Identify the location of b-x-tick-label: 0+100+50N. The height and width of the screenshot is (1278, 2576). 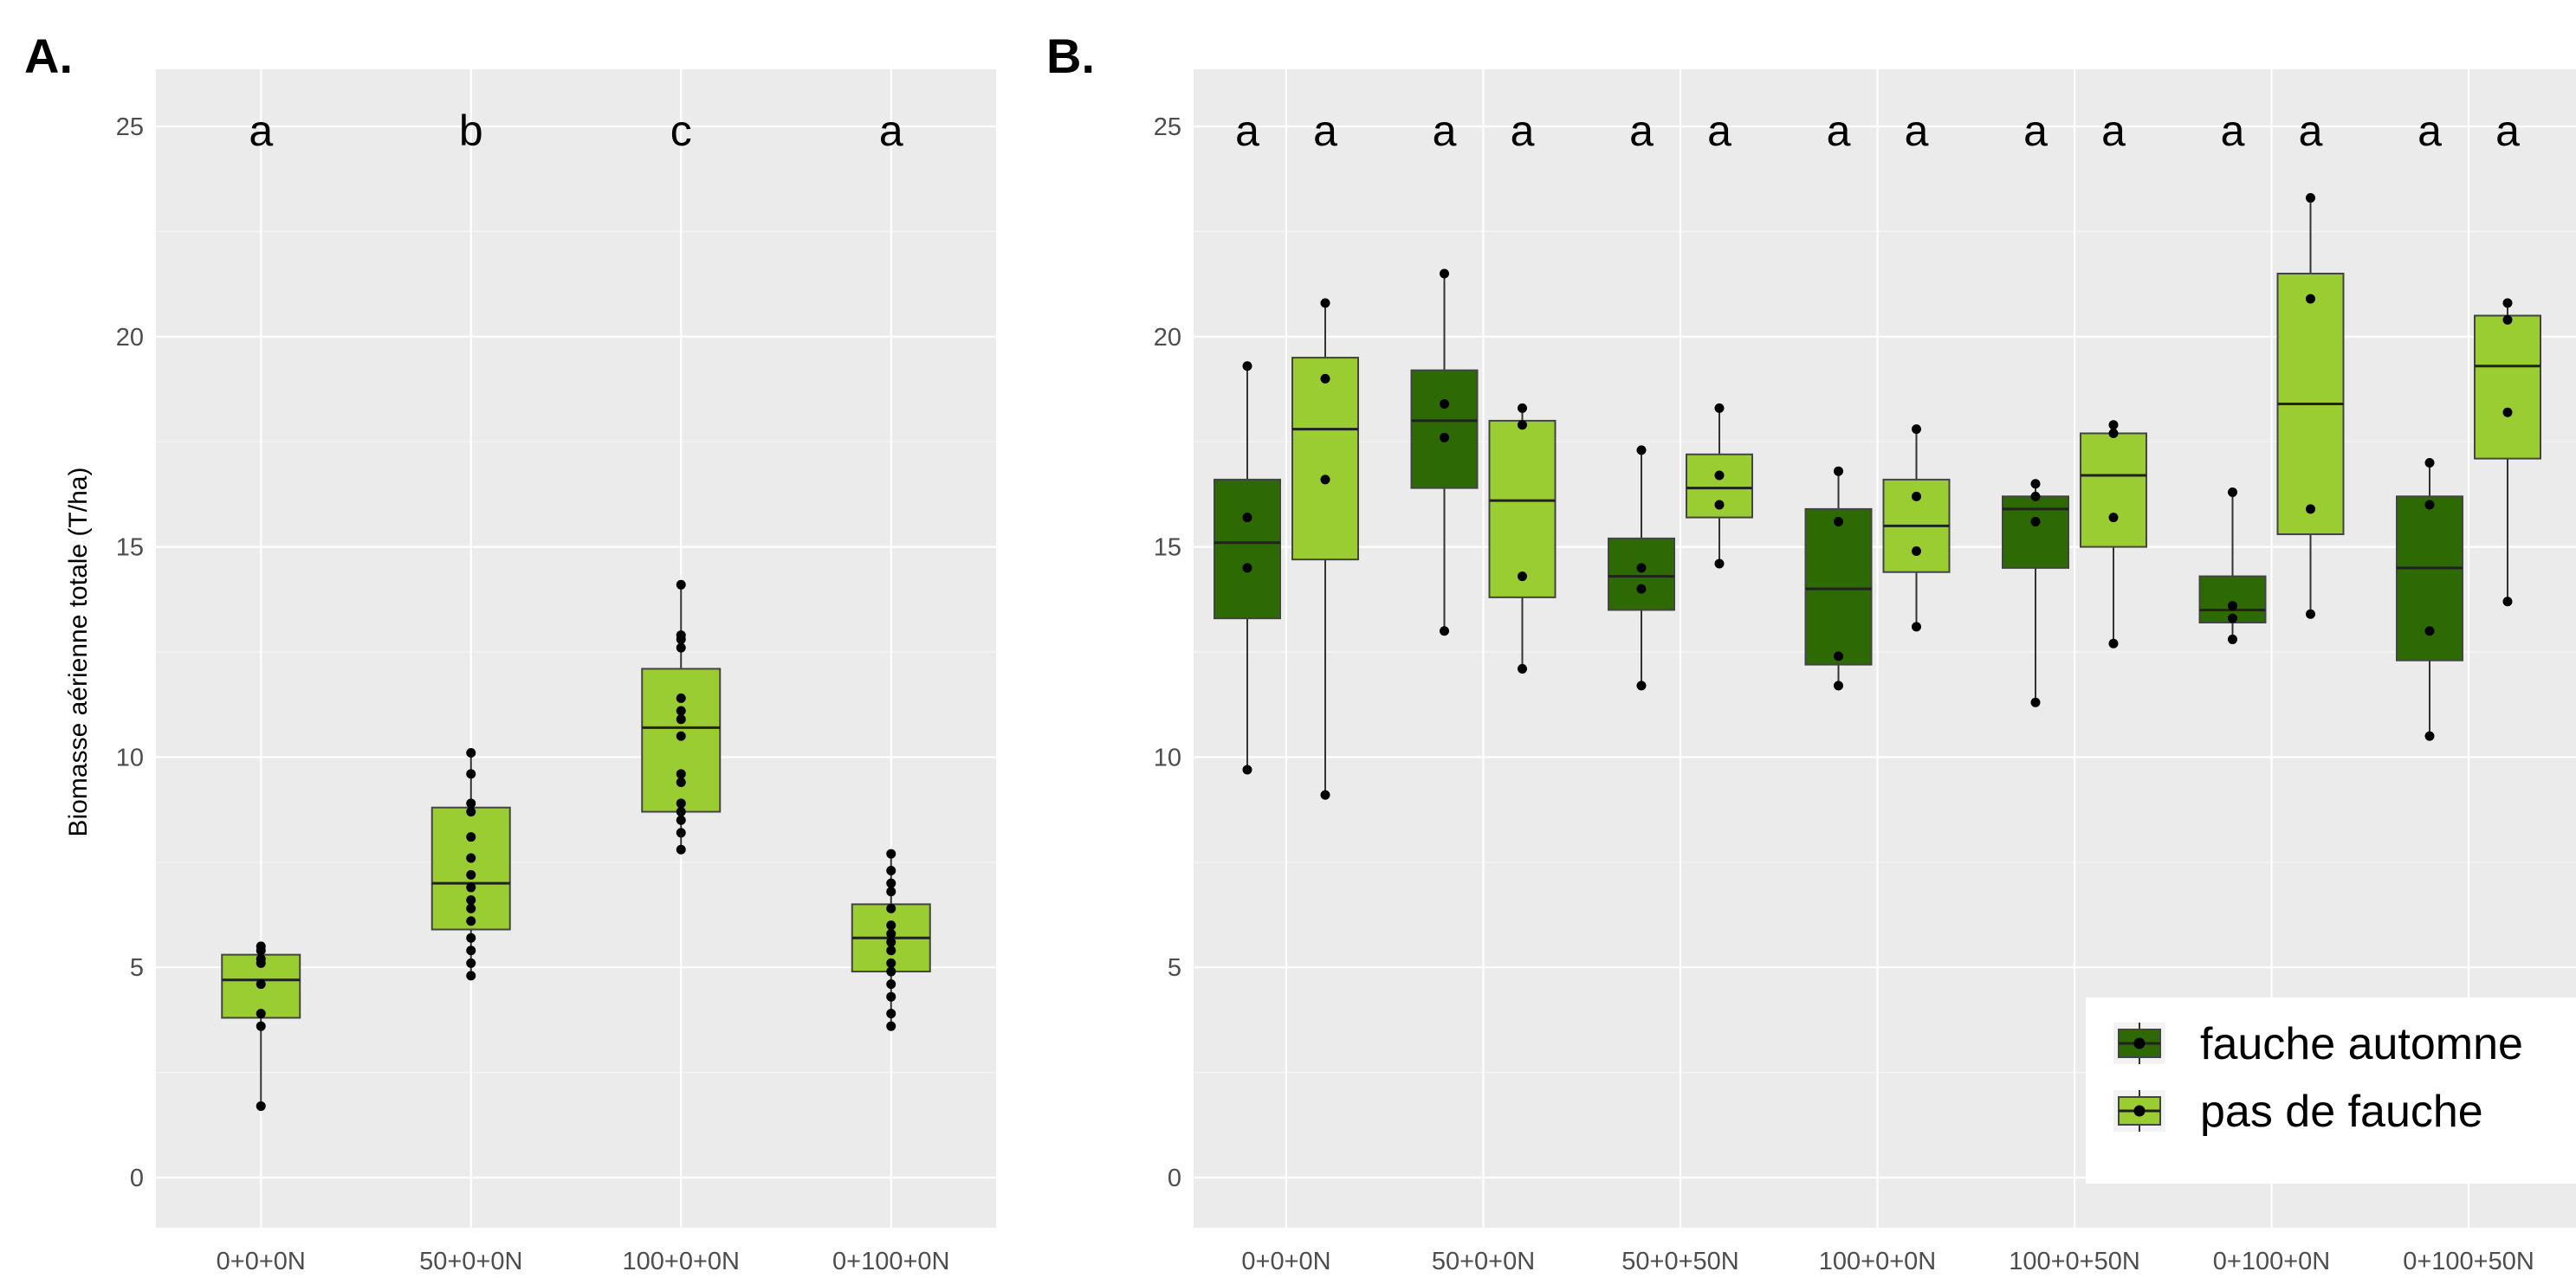
(2468, 1261).